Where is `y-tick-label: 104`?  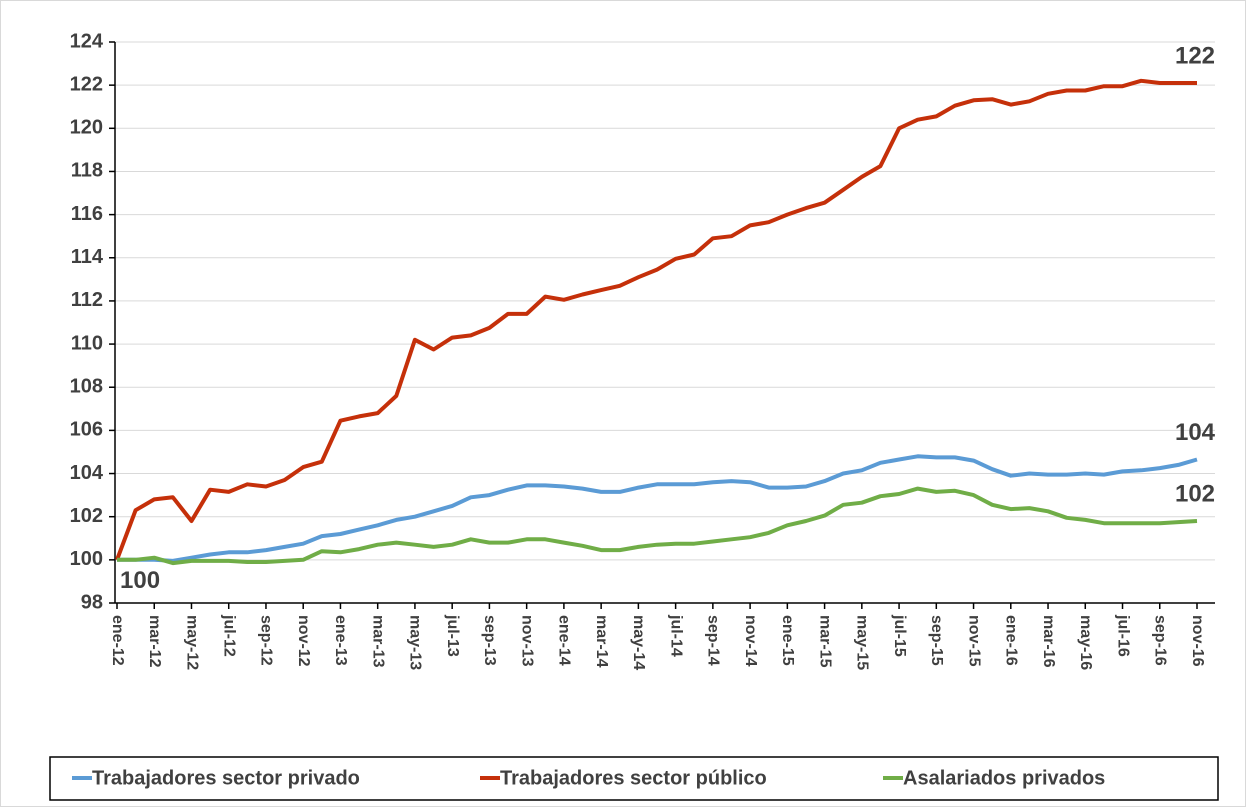 y-tick-label: 104 is located at coordinates (87, 473).